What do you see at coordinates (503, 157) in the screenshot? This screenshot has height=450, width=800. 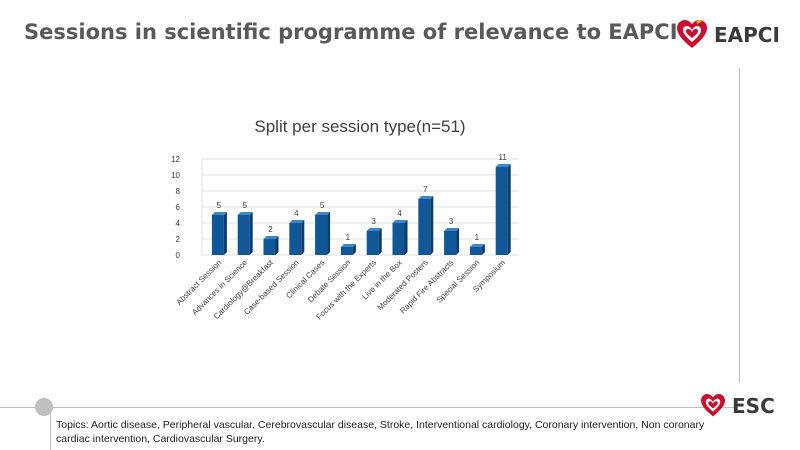 I see `data-label: 11` at bounding box center [503, 157].